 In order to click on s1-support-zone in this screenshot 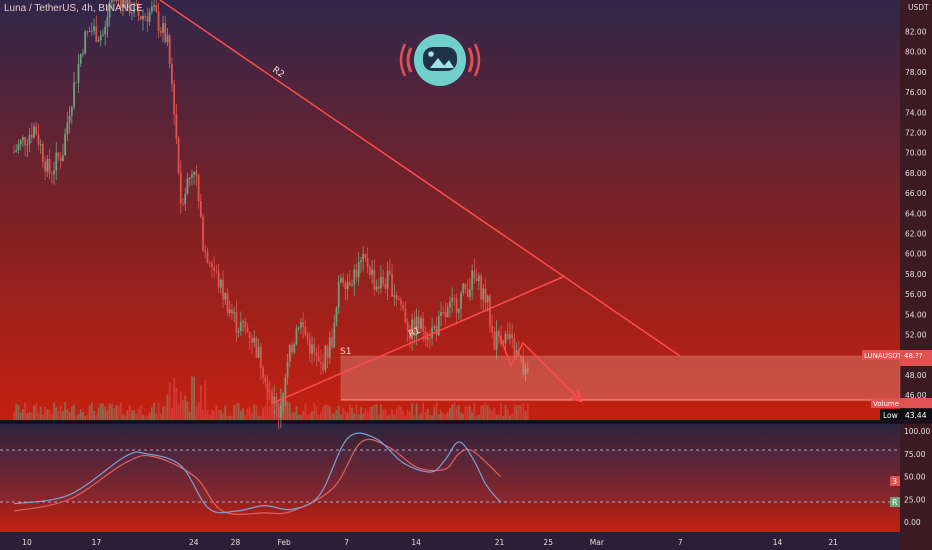, I will do `click(620, 378)`.